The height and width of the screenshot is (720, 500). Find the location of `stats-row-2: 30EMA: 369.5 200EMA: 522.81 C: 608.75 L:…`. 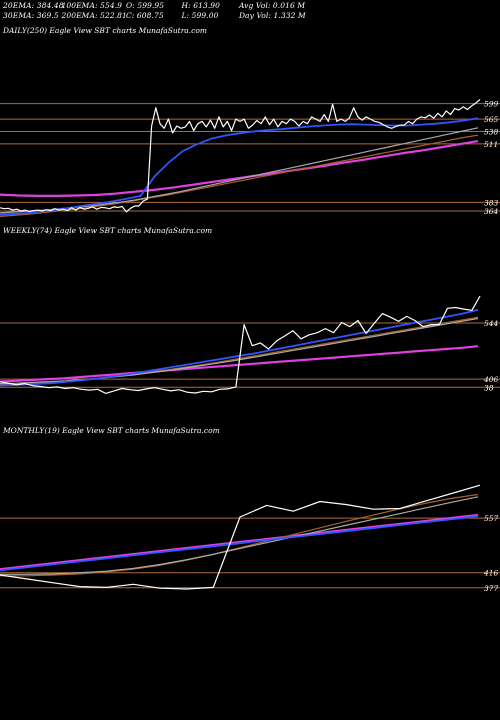

stats-row-2: 30EMA: 369.5 200EMA: 522.81 C: 608.75 L:… is located at coordinates (154, 16).